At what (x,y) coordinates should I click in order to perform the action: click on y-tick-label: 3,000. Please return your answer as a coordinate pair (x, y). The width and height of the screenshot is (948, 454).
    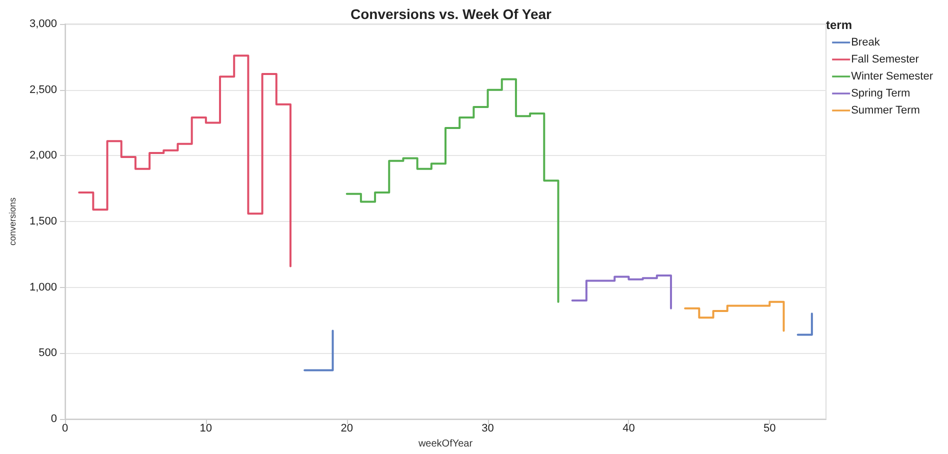
    Looking at the image, I should click on (43, 24).